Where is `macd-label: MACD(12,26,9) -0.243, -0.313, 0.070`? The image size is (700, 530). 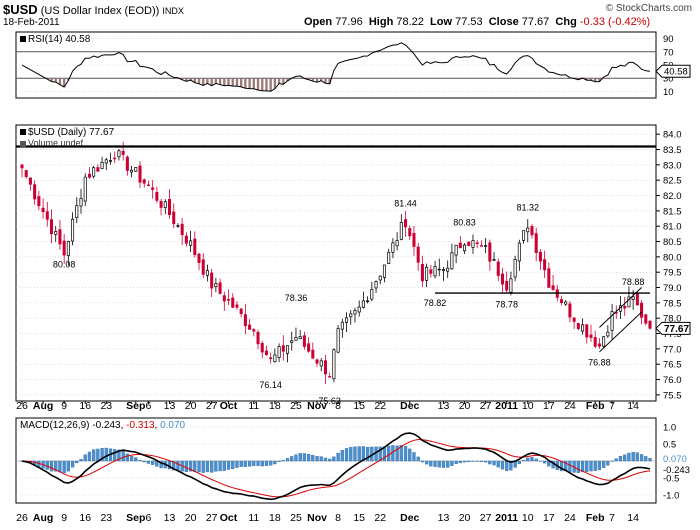
macd-label: MACD(12,26,9) -0.243, -0.313, 0.070 is located at coordinates (103, 425).